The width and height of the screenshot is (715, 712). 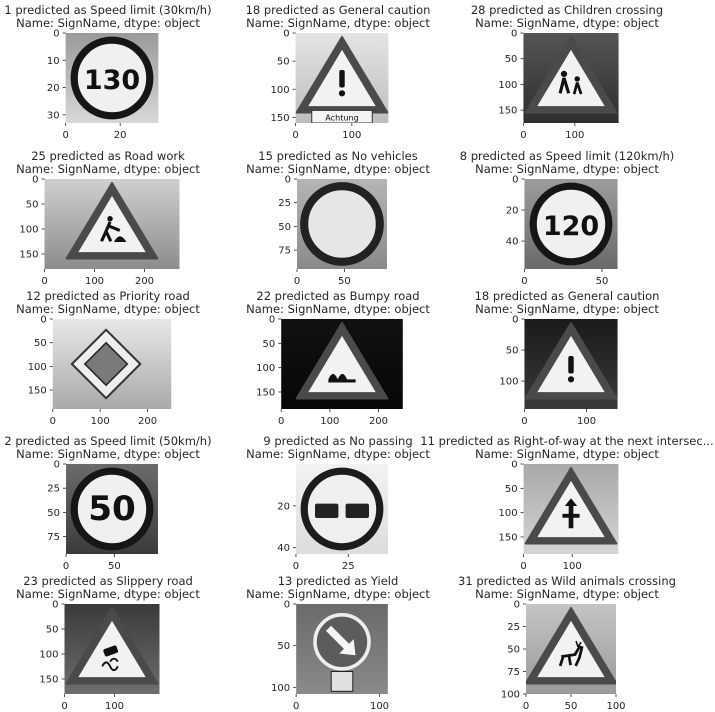 What do you see at coordinates (342, 378) in the screenshot?
I see `bumps-icon` at bounding box center [342, 378].